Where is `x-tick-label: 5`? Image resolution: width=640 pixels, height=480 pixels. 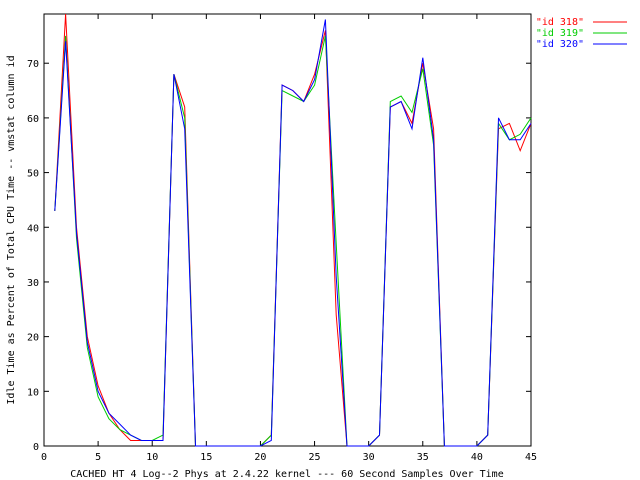 x-tick-label: 5 is located at coordinates (98, 457).